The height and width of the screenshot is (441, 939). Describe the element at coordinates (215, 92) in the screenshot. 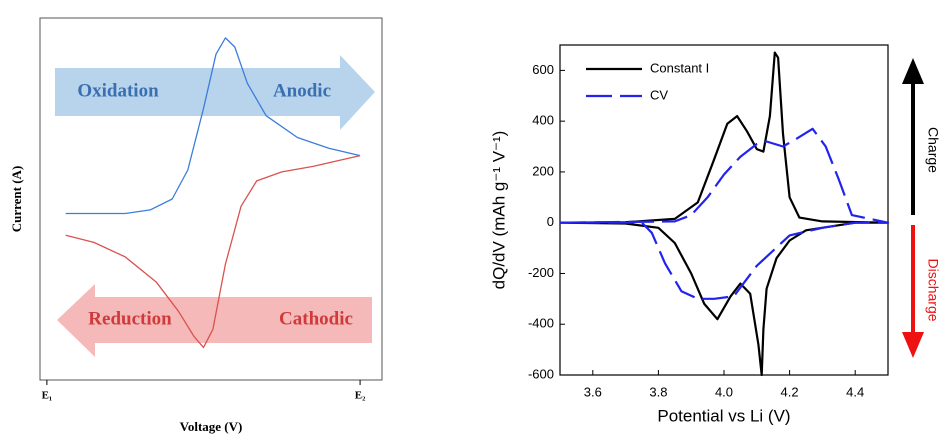

I see `oxidation-arrow` at that location.